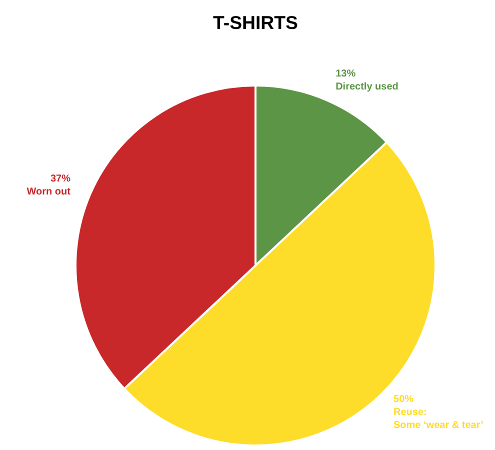  Describe the element at coordinates (439, 419) in the screenshot. I see `slice-label: Reuse: Some ‘wear & tear’` at that location.